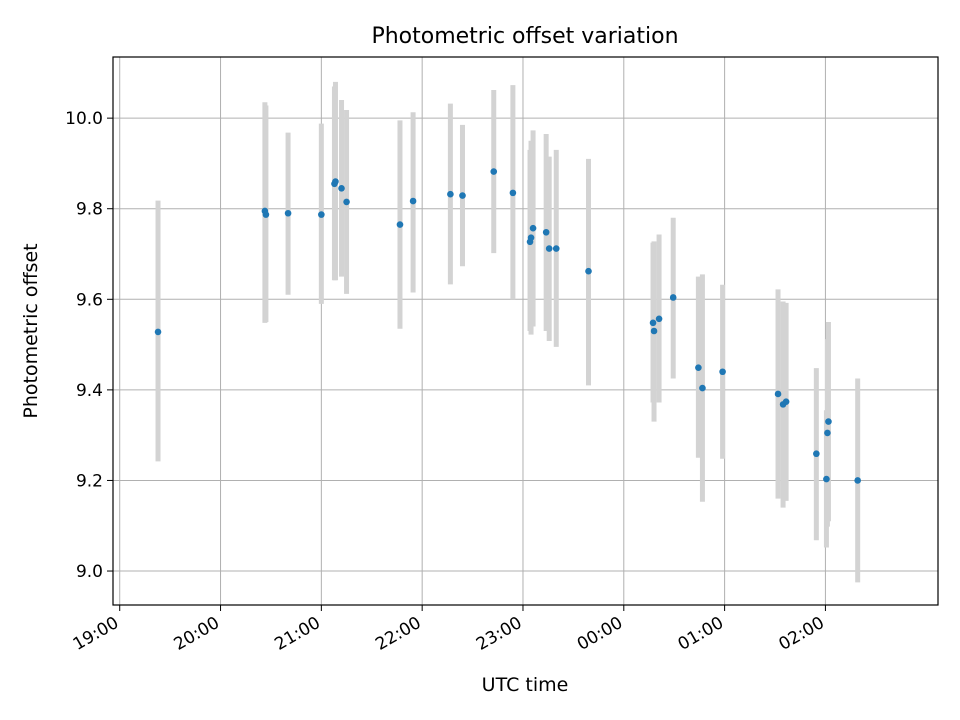 This screenshot has height=720, width=960. Describe the element at coordinates (84, 119) in the screenshot. I see `y-tick-label: 10.0` at that location.